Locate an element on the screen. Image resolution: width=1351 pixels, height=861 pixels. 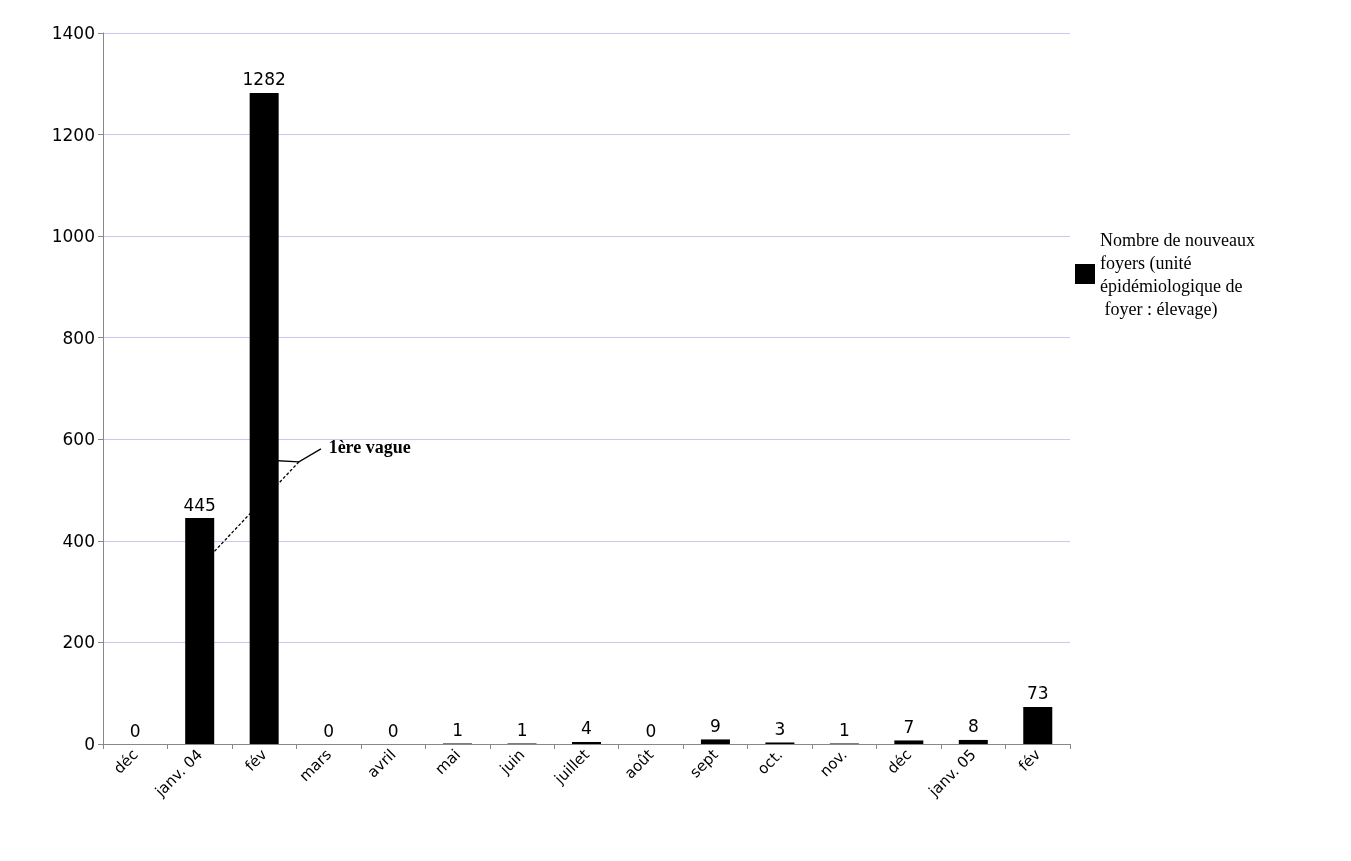
data-label: 73 is located at coordinates (1037, 693).